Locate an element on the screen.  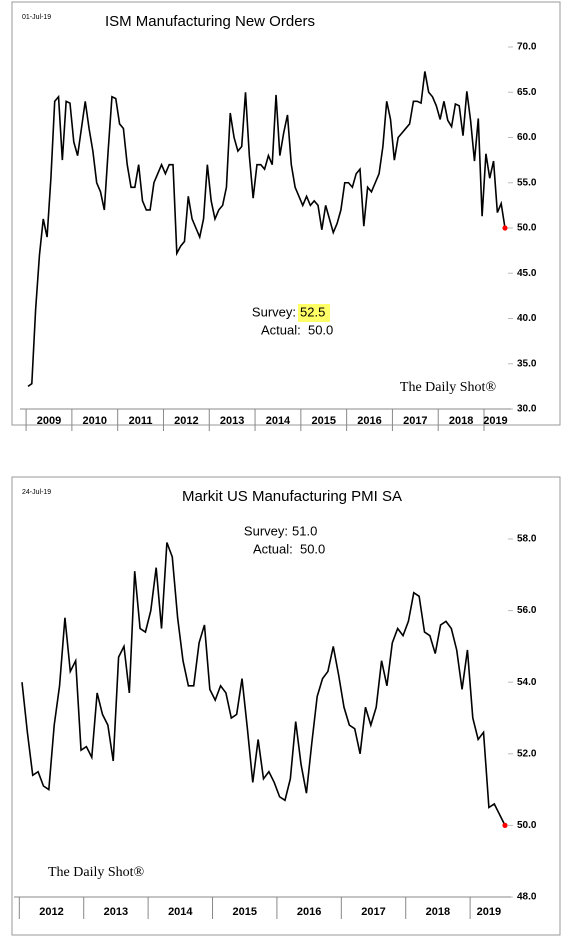
y-tick-label: 52.0 is located at coordinates (527, 753).